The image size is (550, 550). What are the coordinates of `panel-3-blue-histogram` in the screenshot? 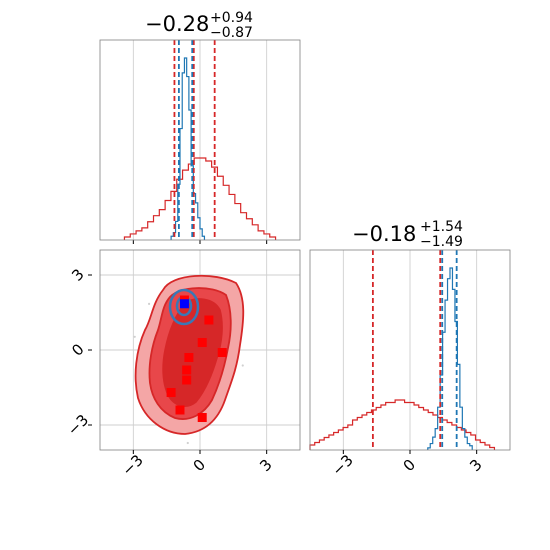 It's located at (450, 358).